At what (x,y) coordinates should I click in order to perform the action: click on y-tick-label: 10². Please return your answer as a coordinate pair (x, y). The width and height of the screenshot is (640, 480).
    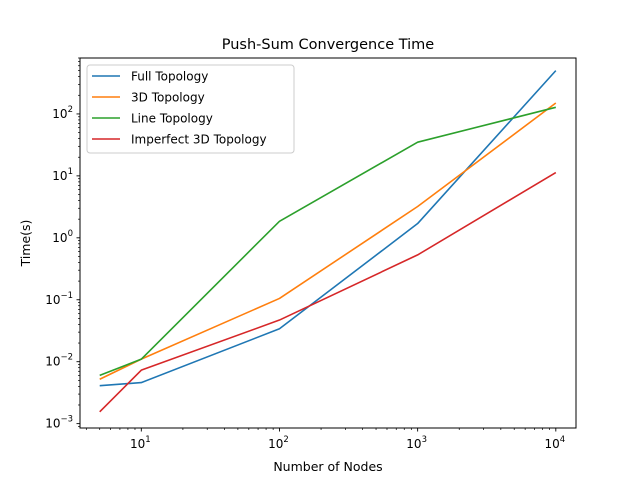
    Looking at the image, I should click on (62, 113).